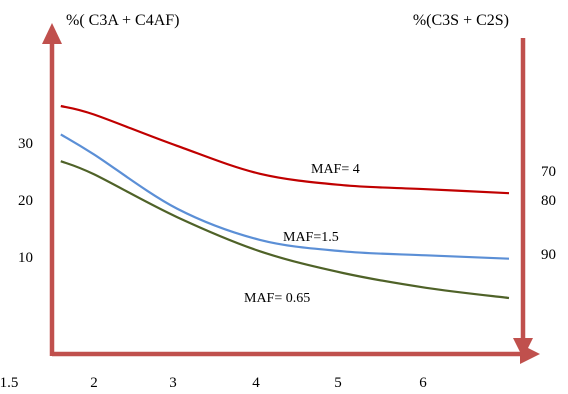 This screenshot has width=568, height=394. Describe the element at coordinates (25, 144) in the screenshot. I see `left-tick-label: 30` at that location.